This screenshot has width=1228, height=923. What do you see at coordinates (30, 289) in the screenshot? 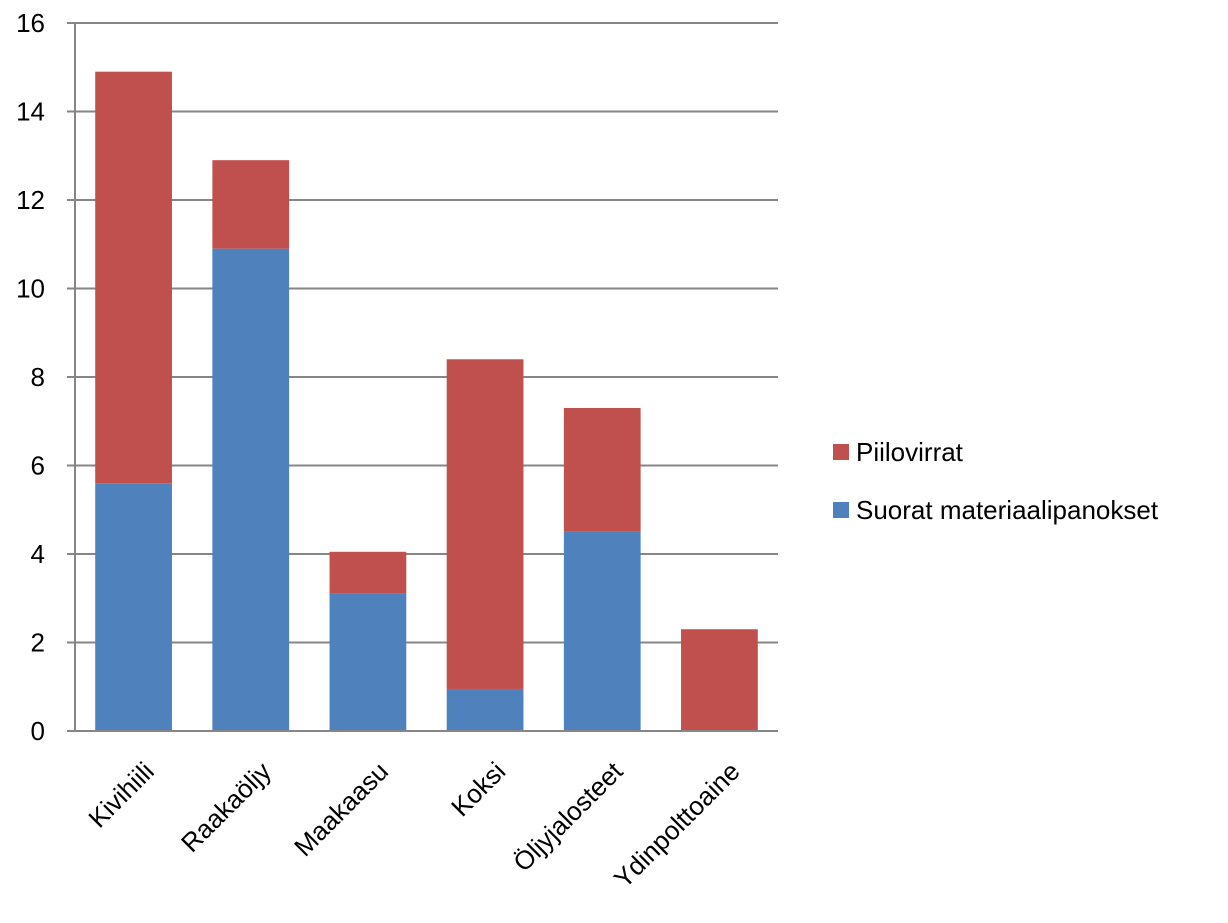
I see `y-tick-label: 10` at bounding box center [30, 289].